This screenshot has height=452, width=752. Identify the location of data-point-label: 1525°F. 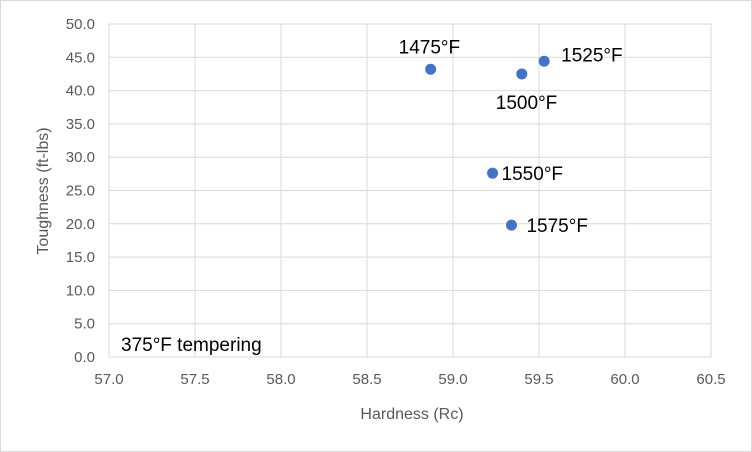
(591, 55).